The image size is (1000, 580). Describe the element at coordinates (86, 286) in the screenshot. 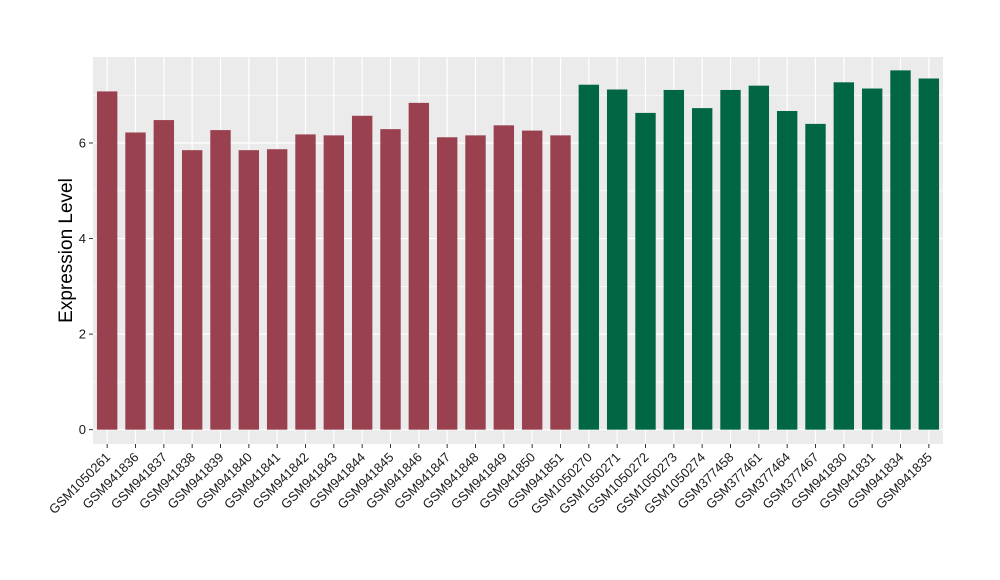

I see `y-axis: 0 2 4 6` at that location.